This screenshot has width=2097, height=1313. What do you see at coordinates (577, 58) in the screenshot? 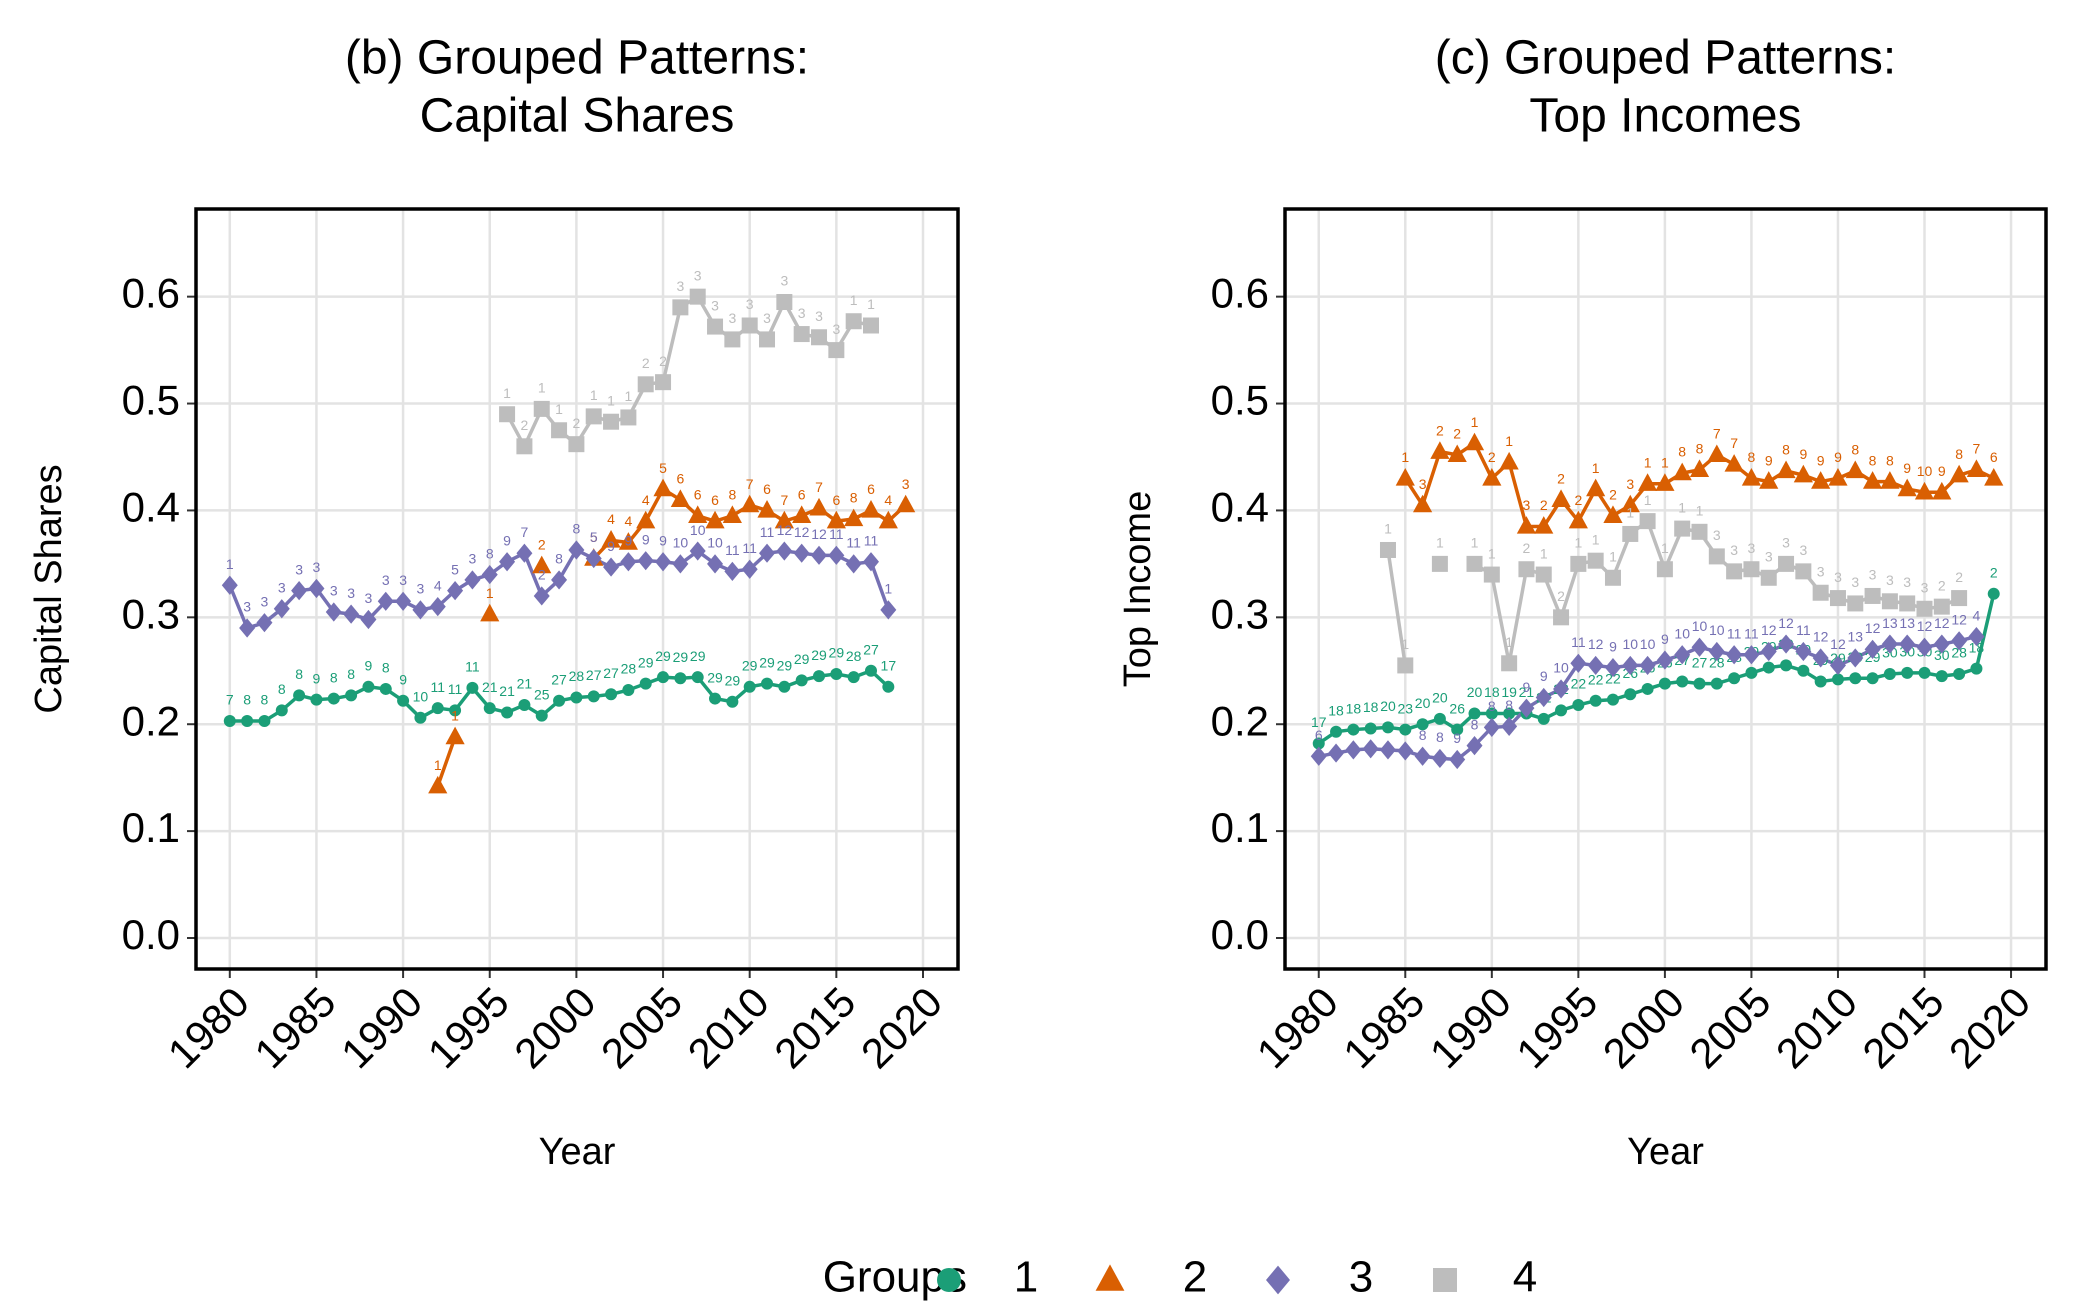
I see `chart-title: (b) Grouped Patterns:` at bounding box center [577, 58].